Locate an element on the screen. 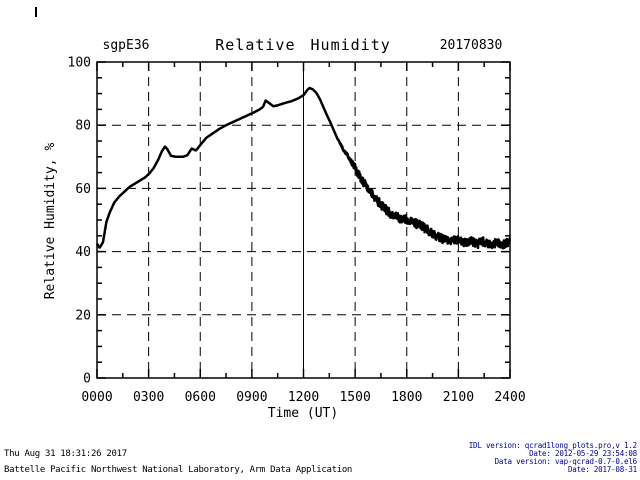  x-tick-label: 0900 is located at coordinates (251, 397).